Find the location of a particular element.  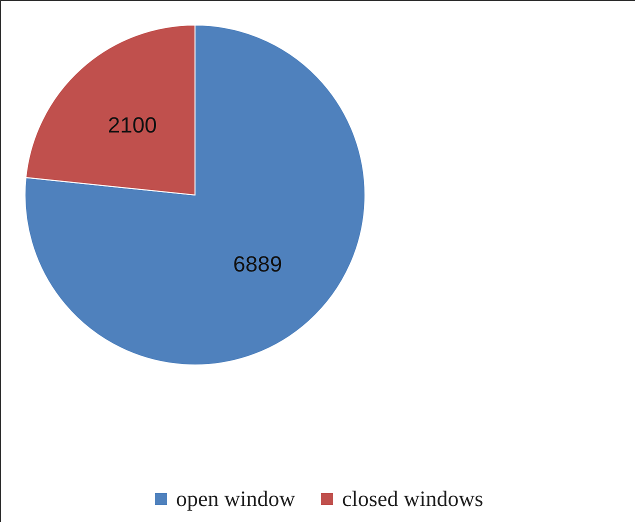

legend-label: closed windows is located at coordinates (413, 498).